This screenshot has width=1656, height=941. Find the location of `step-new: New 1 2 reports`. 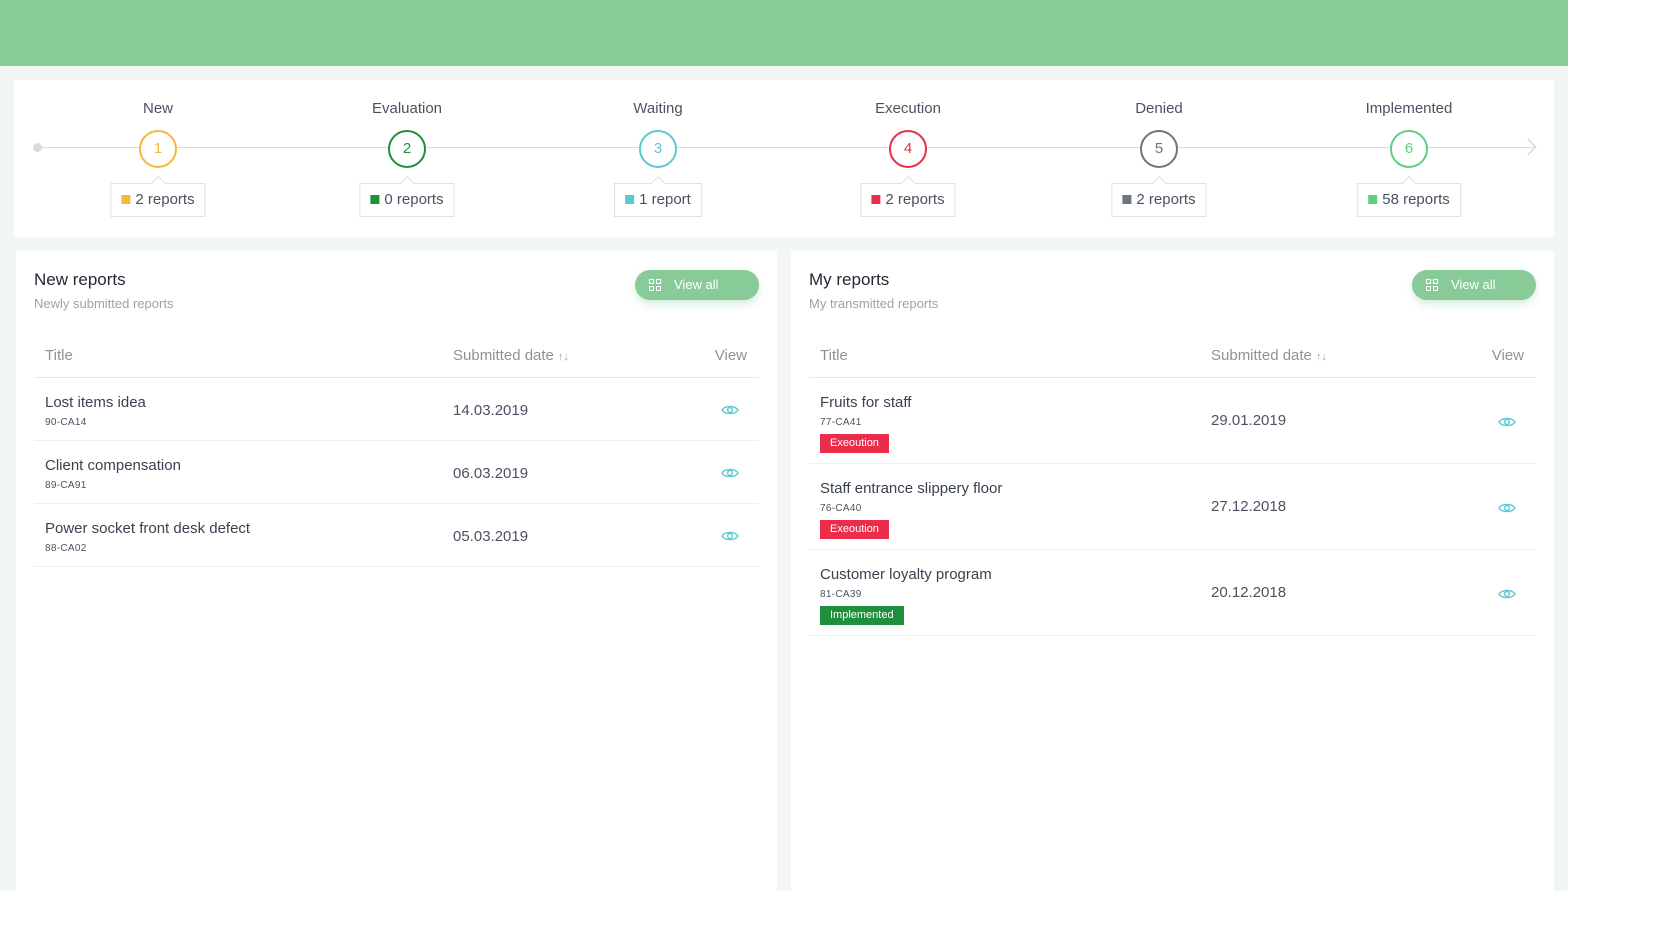

step-new: New 1 2 reports is located at coordinates (158, 158).